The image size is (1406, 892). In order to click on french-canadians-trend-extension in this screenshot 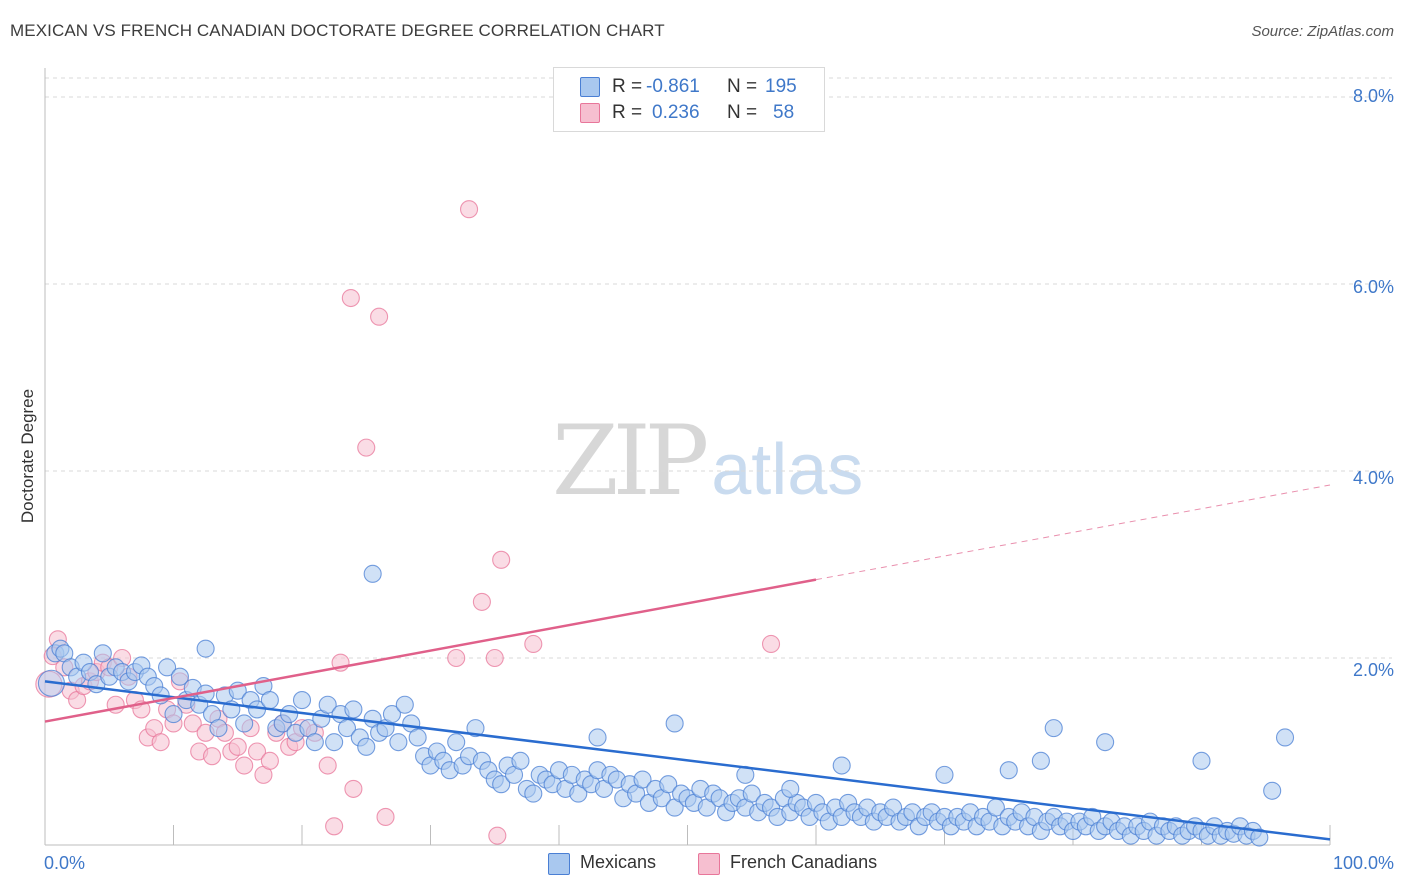, I will do `click(1073, 532)`.